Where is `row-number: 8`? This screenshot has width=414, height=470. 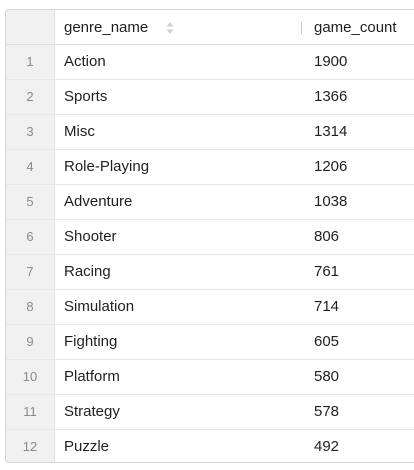
row-number: 8 is located at coordinates (30, 306).